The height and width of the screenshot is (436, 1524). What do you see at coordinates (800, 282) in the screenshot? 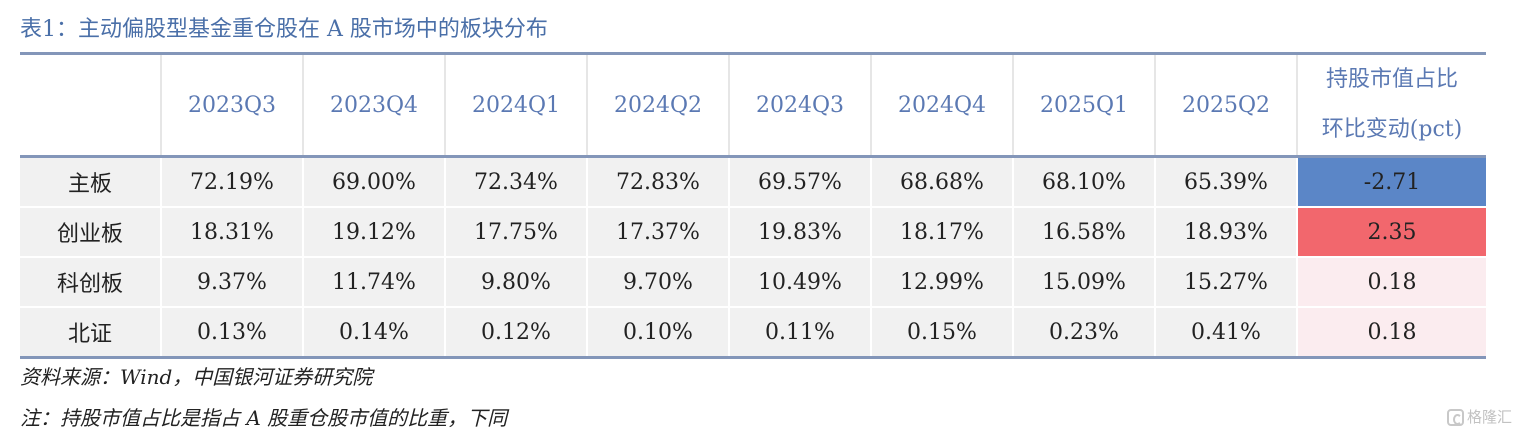
I see `table-cell: 10.49%` at bounding box center [800, 282].